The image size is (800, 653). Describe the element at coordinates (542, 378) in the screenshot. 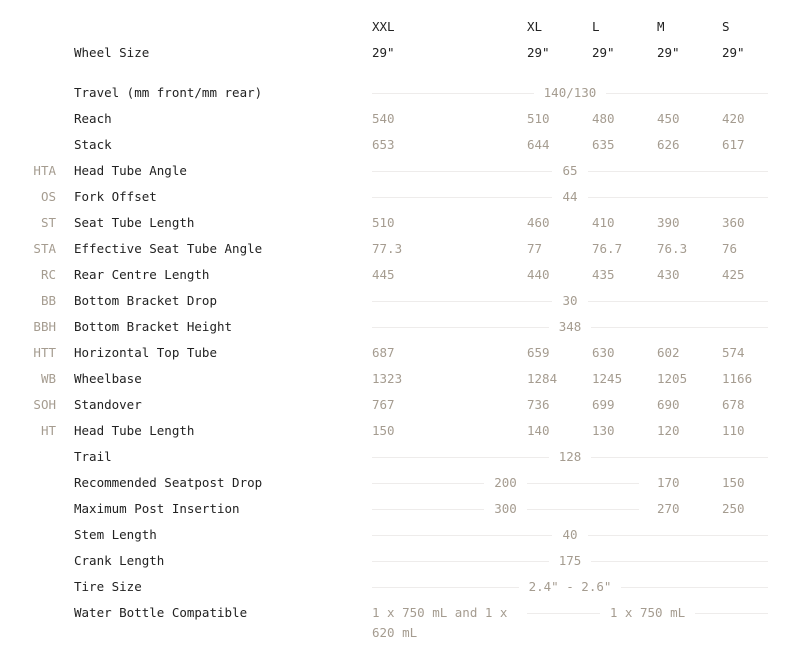

I see `value-cell: 1284` at that location.